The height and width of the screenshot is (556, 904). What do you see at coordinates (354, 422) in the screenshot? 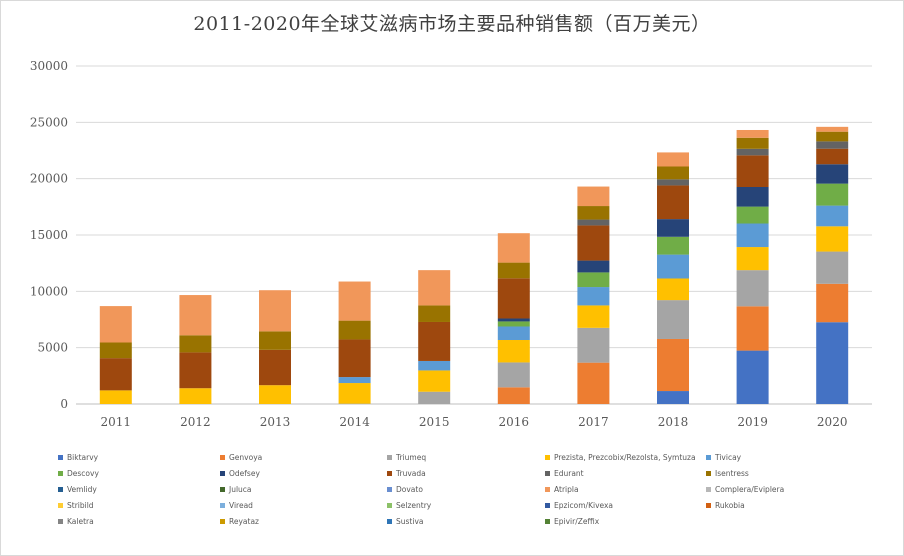
I see `x-tick-label: 2014` at bounding box center [354, 422].